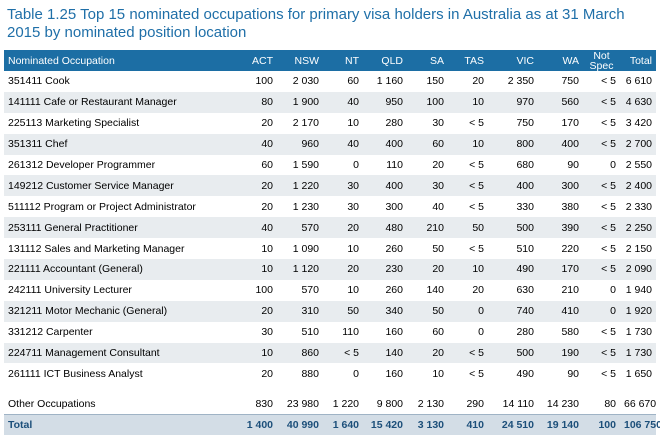  I want to click on value-cell: 60, so click(353, 81).